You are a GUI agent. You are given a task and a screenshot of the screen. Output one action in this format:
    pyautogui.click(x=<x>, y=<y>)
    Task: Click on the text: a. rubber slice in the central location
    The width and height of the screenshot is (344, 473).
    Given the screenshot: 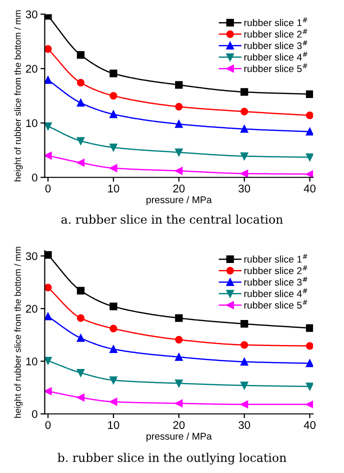 What is the action you would take?
    pyautogui.click(x=172, y=219)
    